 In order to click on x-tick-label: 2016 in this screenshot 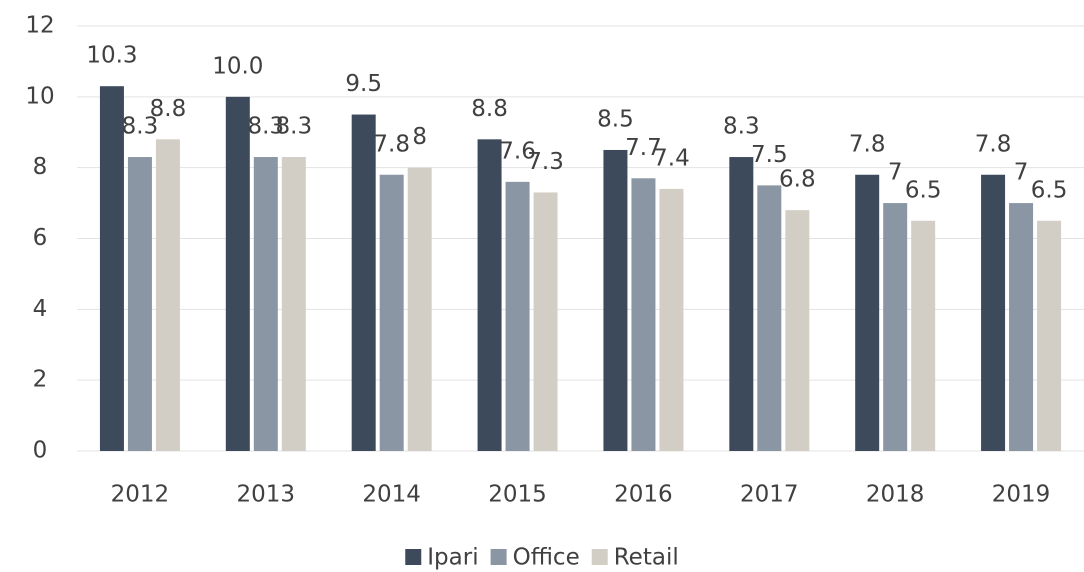, I will do `click(643, 495)`.